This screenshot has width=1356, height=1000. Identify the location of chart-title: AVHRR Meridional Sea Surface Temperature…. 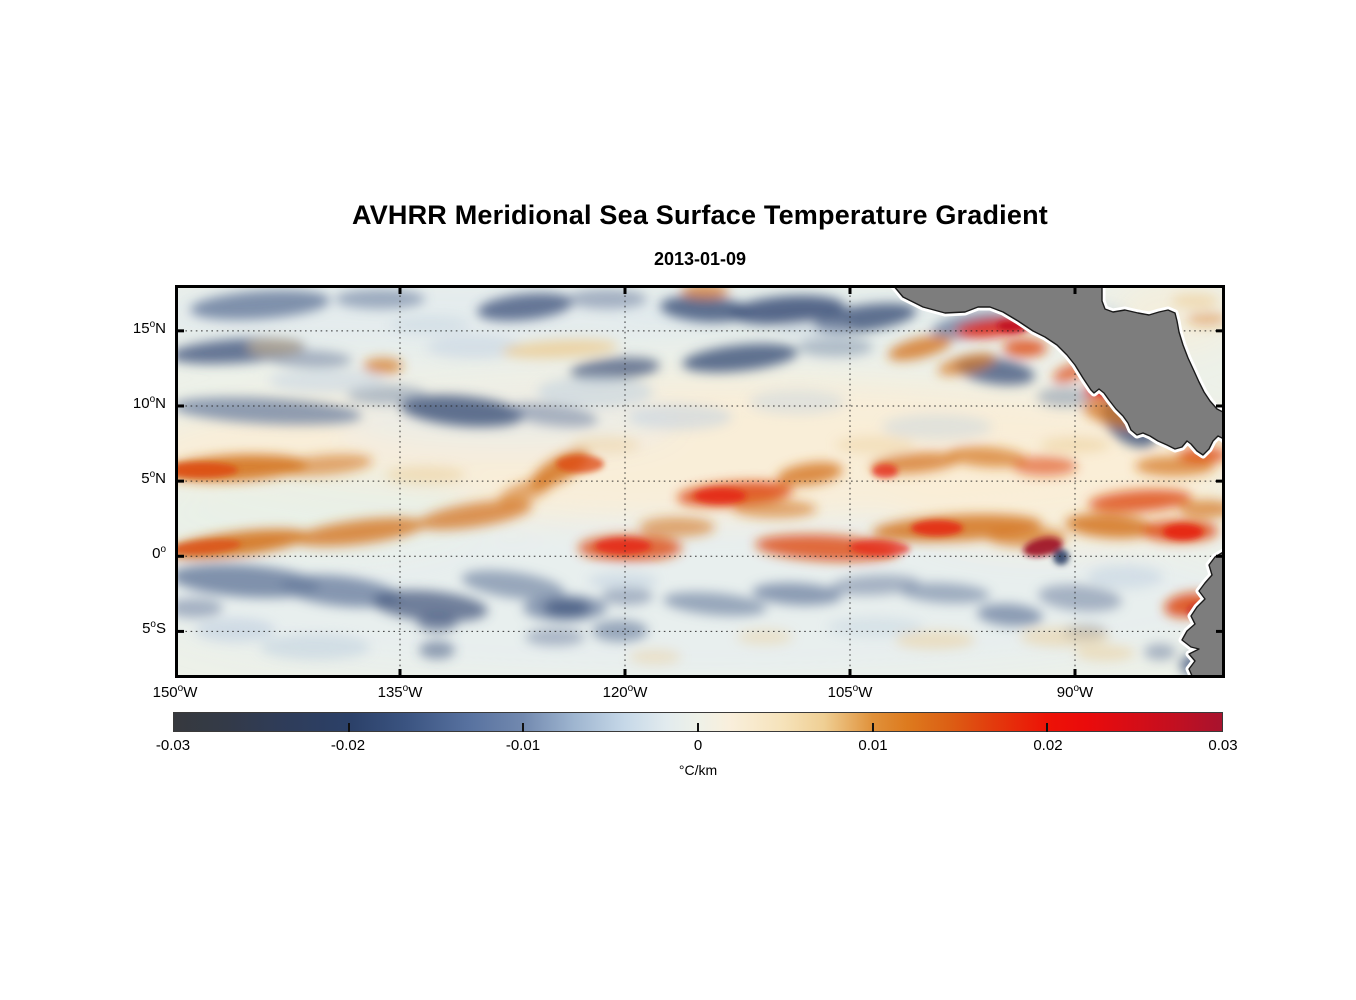
(700, 215).